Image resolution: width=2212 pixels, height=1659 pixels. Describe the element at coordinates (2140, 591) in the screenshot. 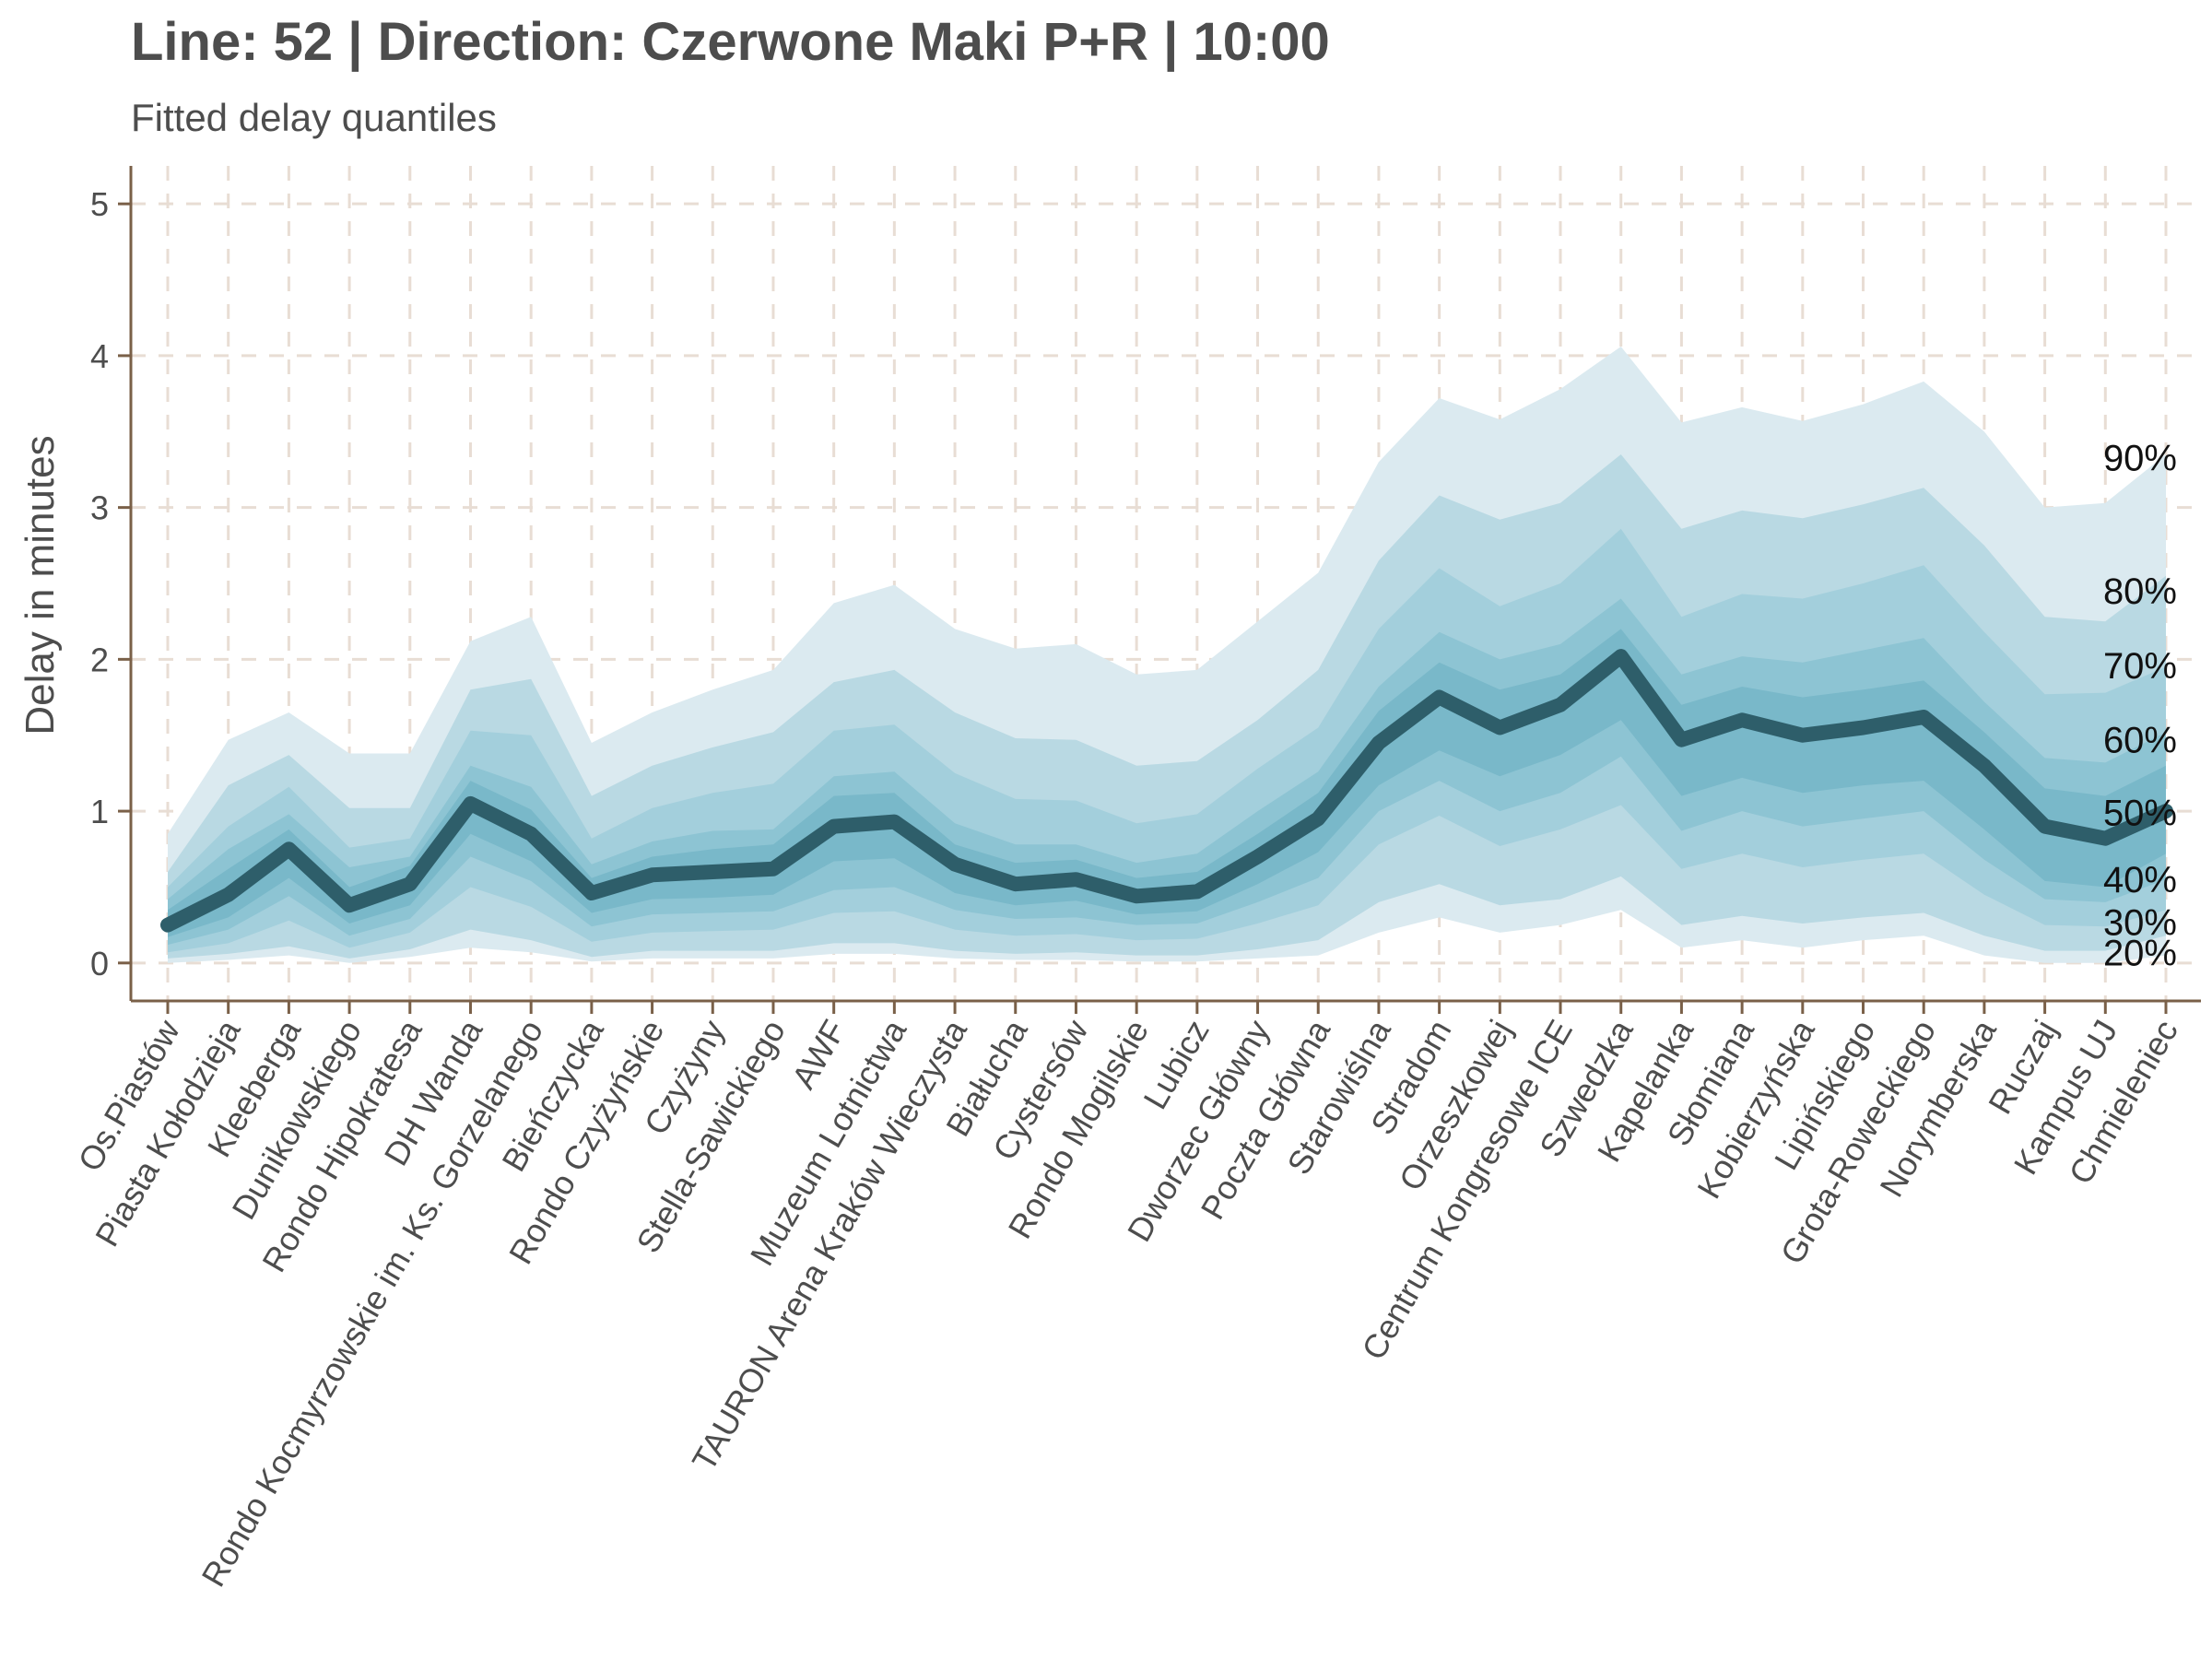

I see `band-label: 80%` at that location.